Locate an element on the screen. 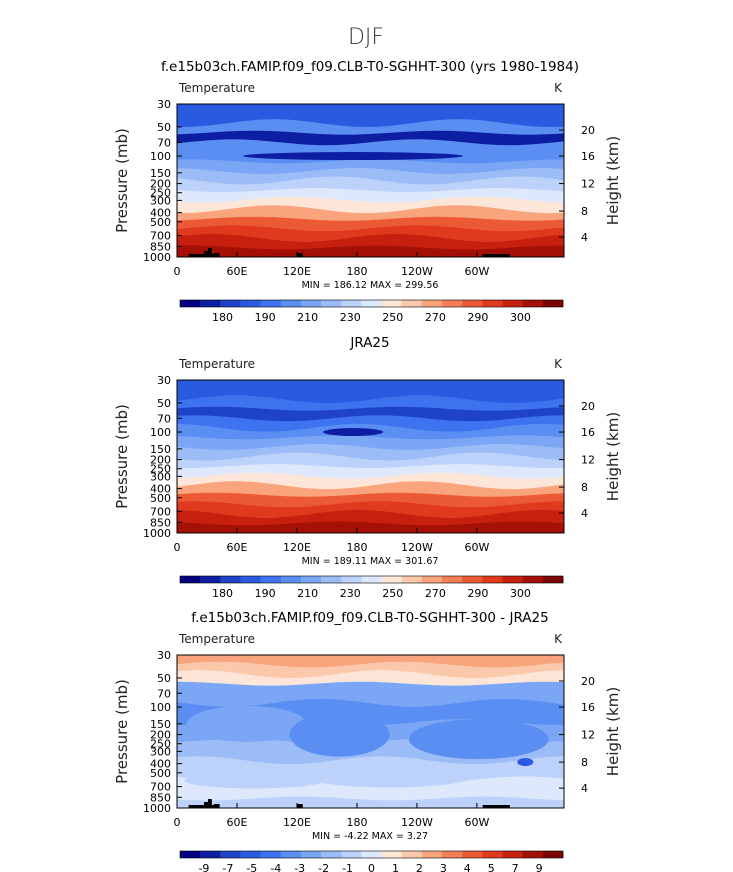 The height and width of the screenshot is (872, 733). y-tick-label: 50 is located at coordinates (164, 127).